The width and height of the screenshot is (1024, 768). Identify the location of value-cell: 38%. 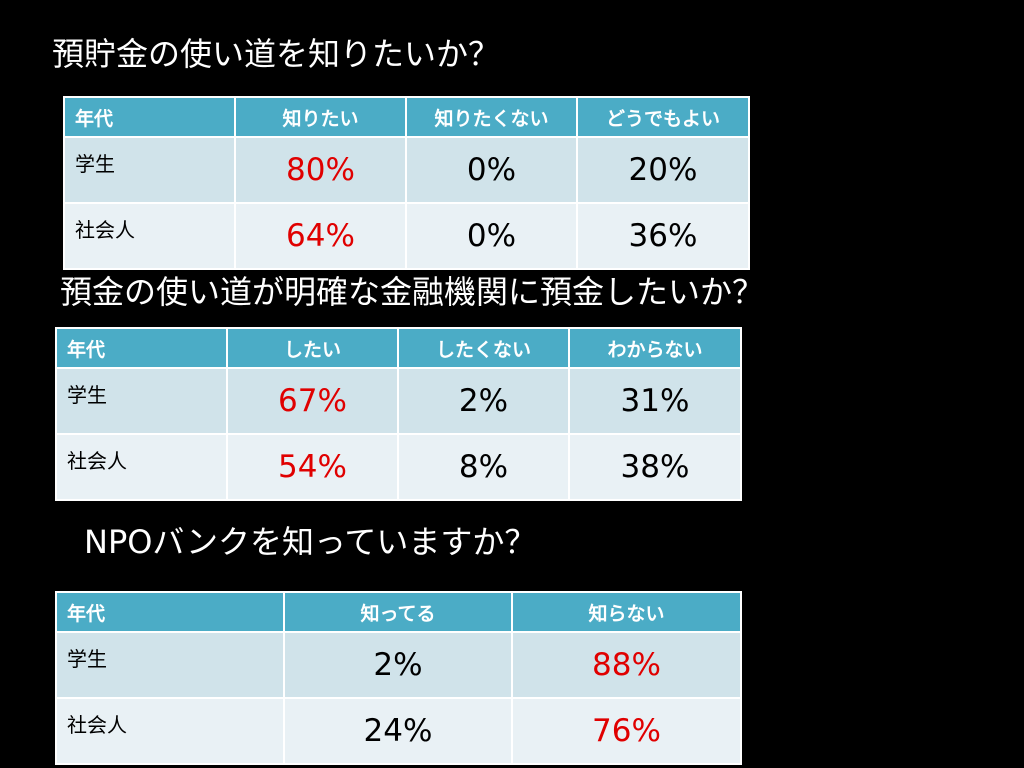
(655, 467).